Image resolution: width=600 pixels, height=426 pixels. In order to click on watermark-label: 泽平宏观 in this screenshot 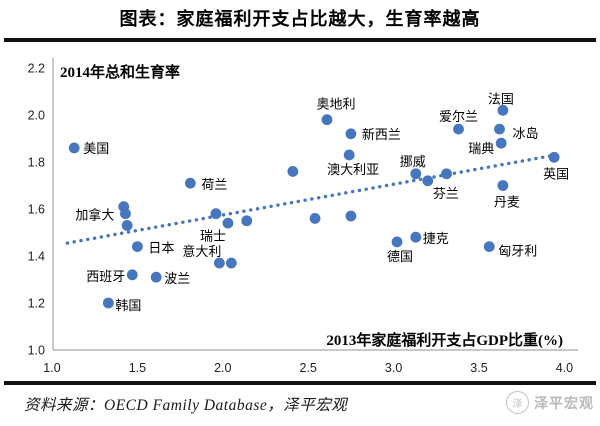, I will do `click(564, 404)`.